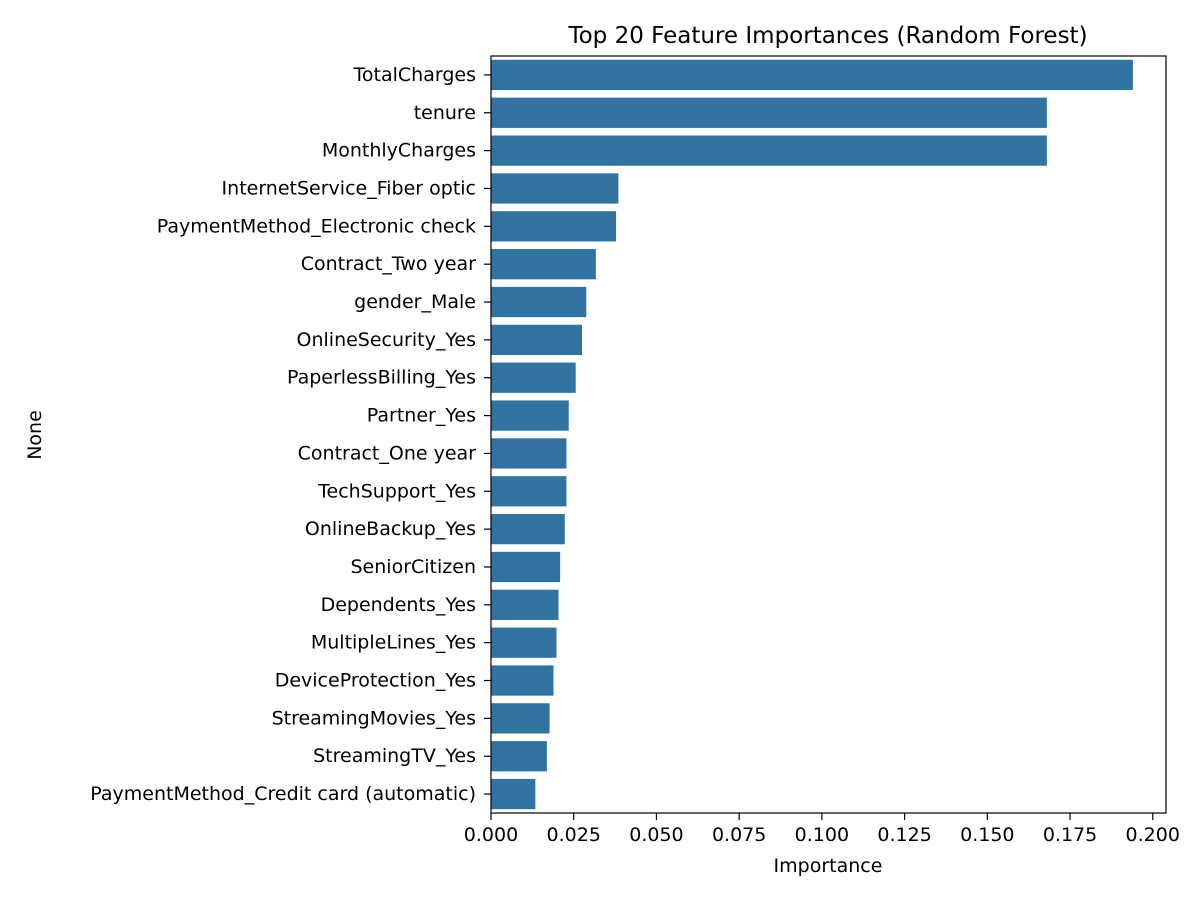  I want to click on y-tick-label-1: tenure, so click(445, 113).